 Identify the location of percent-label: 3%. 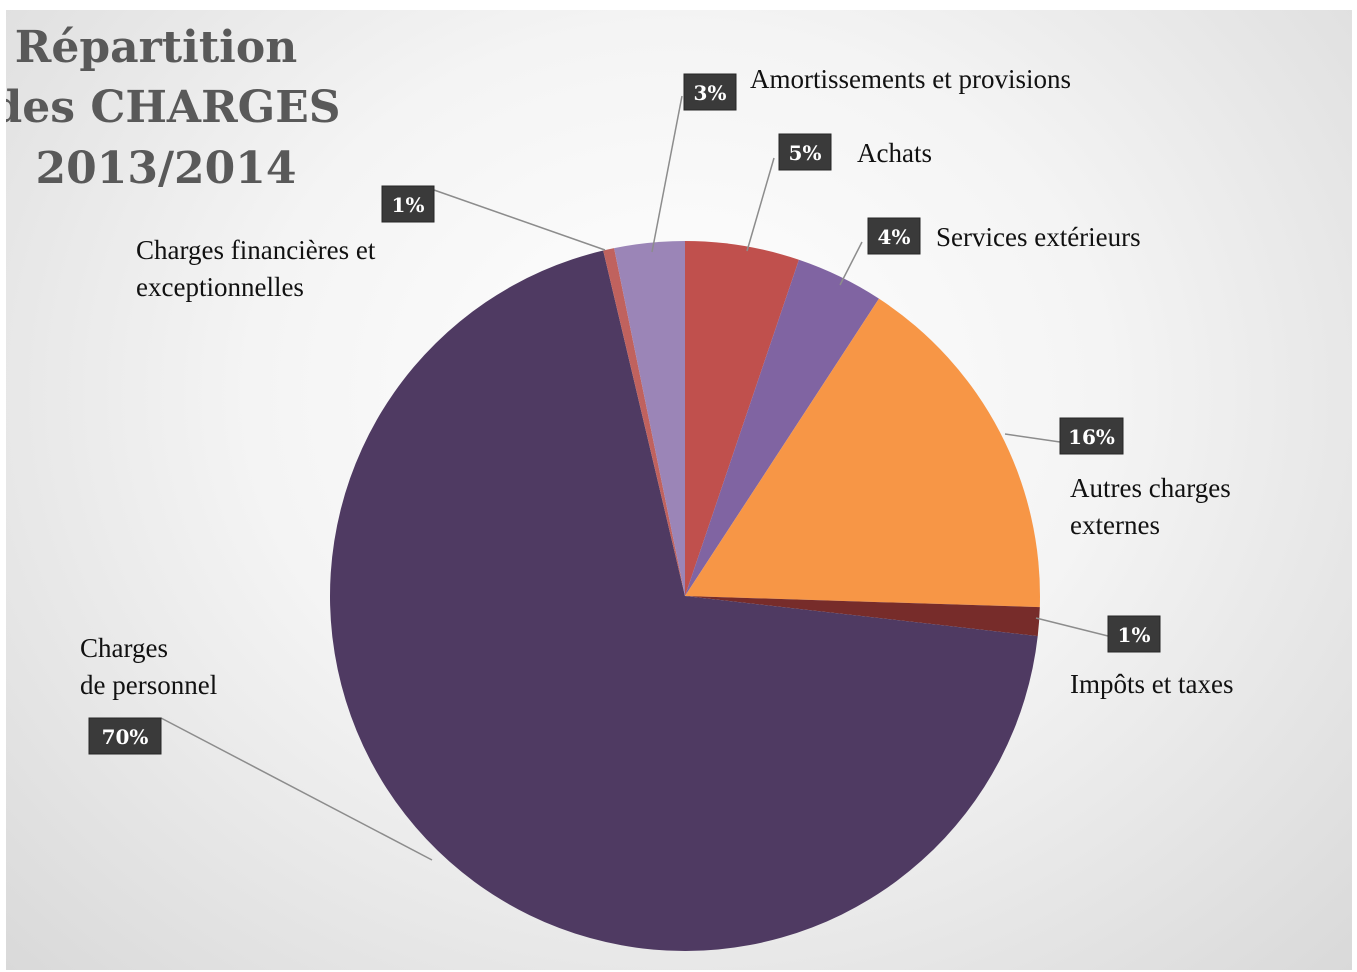
(710, 93).